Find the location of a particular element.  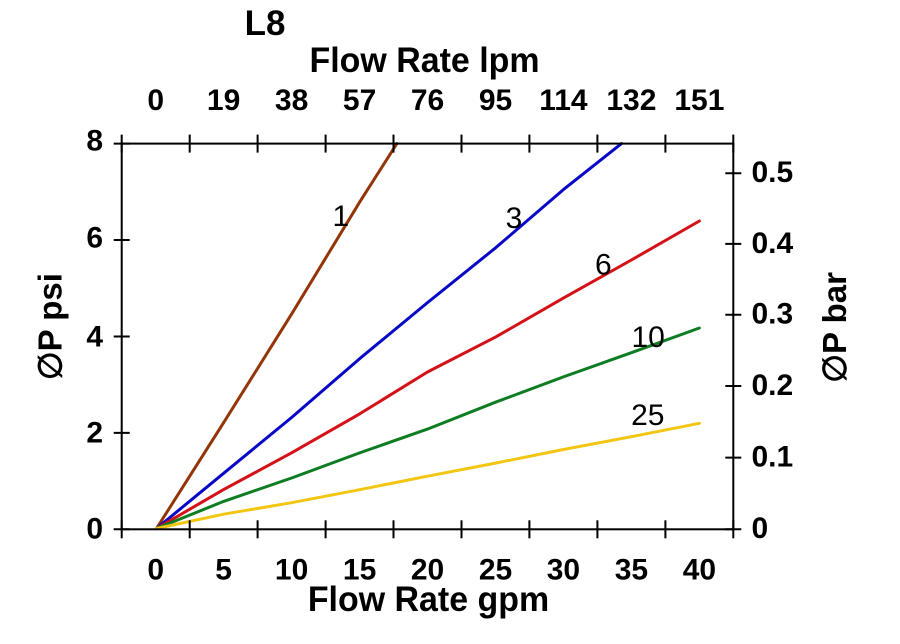

svg-text: 4 is located at coordinates (94, 336).